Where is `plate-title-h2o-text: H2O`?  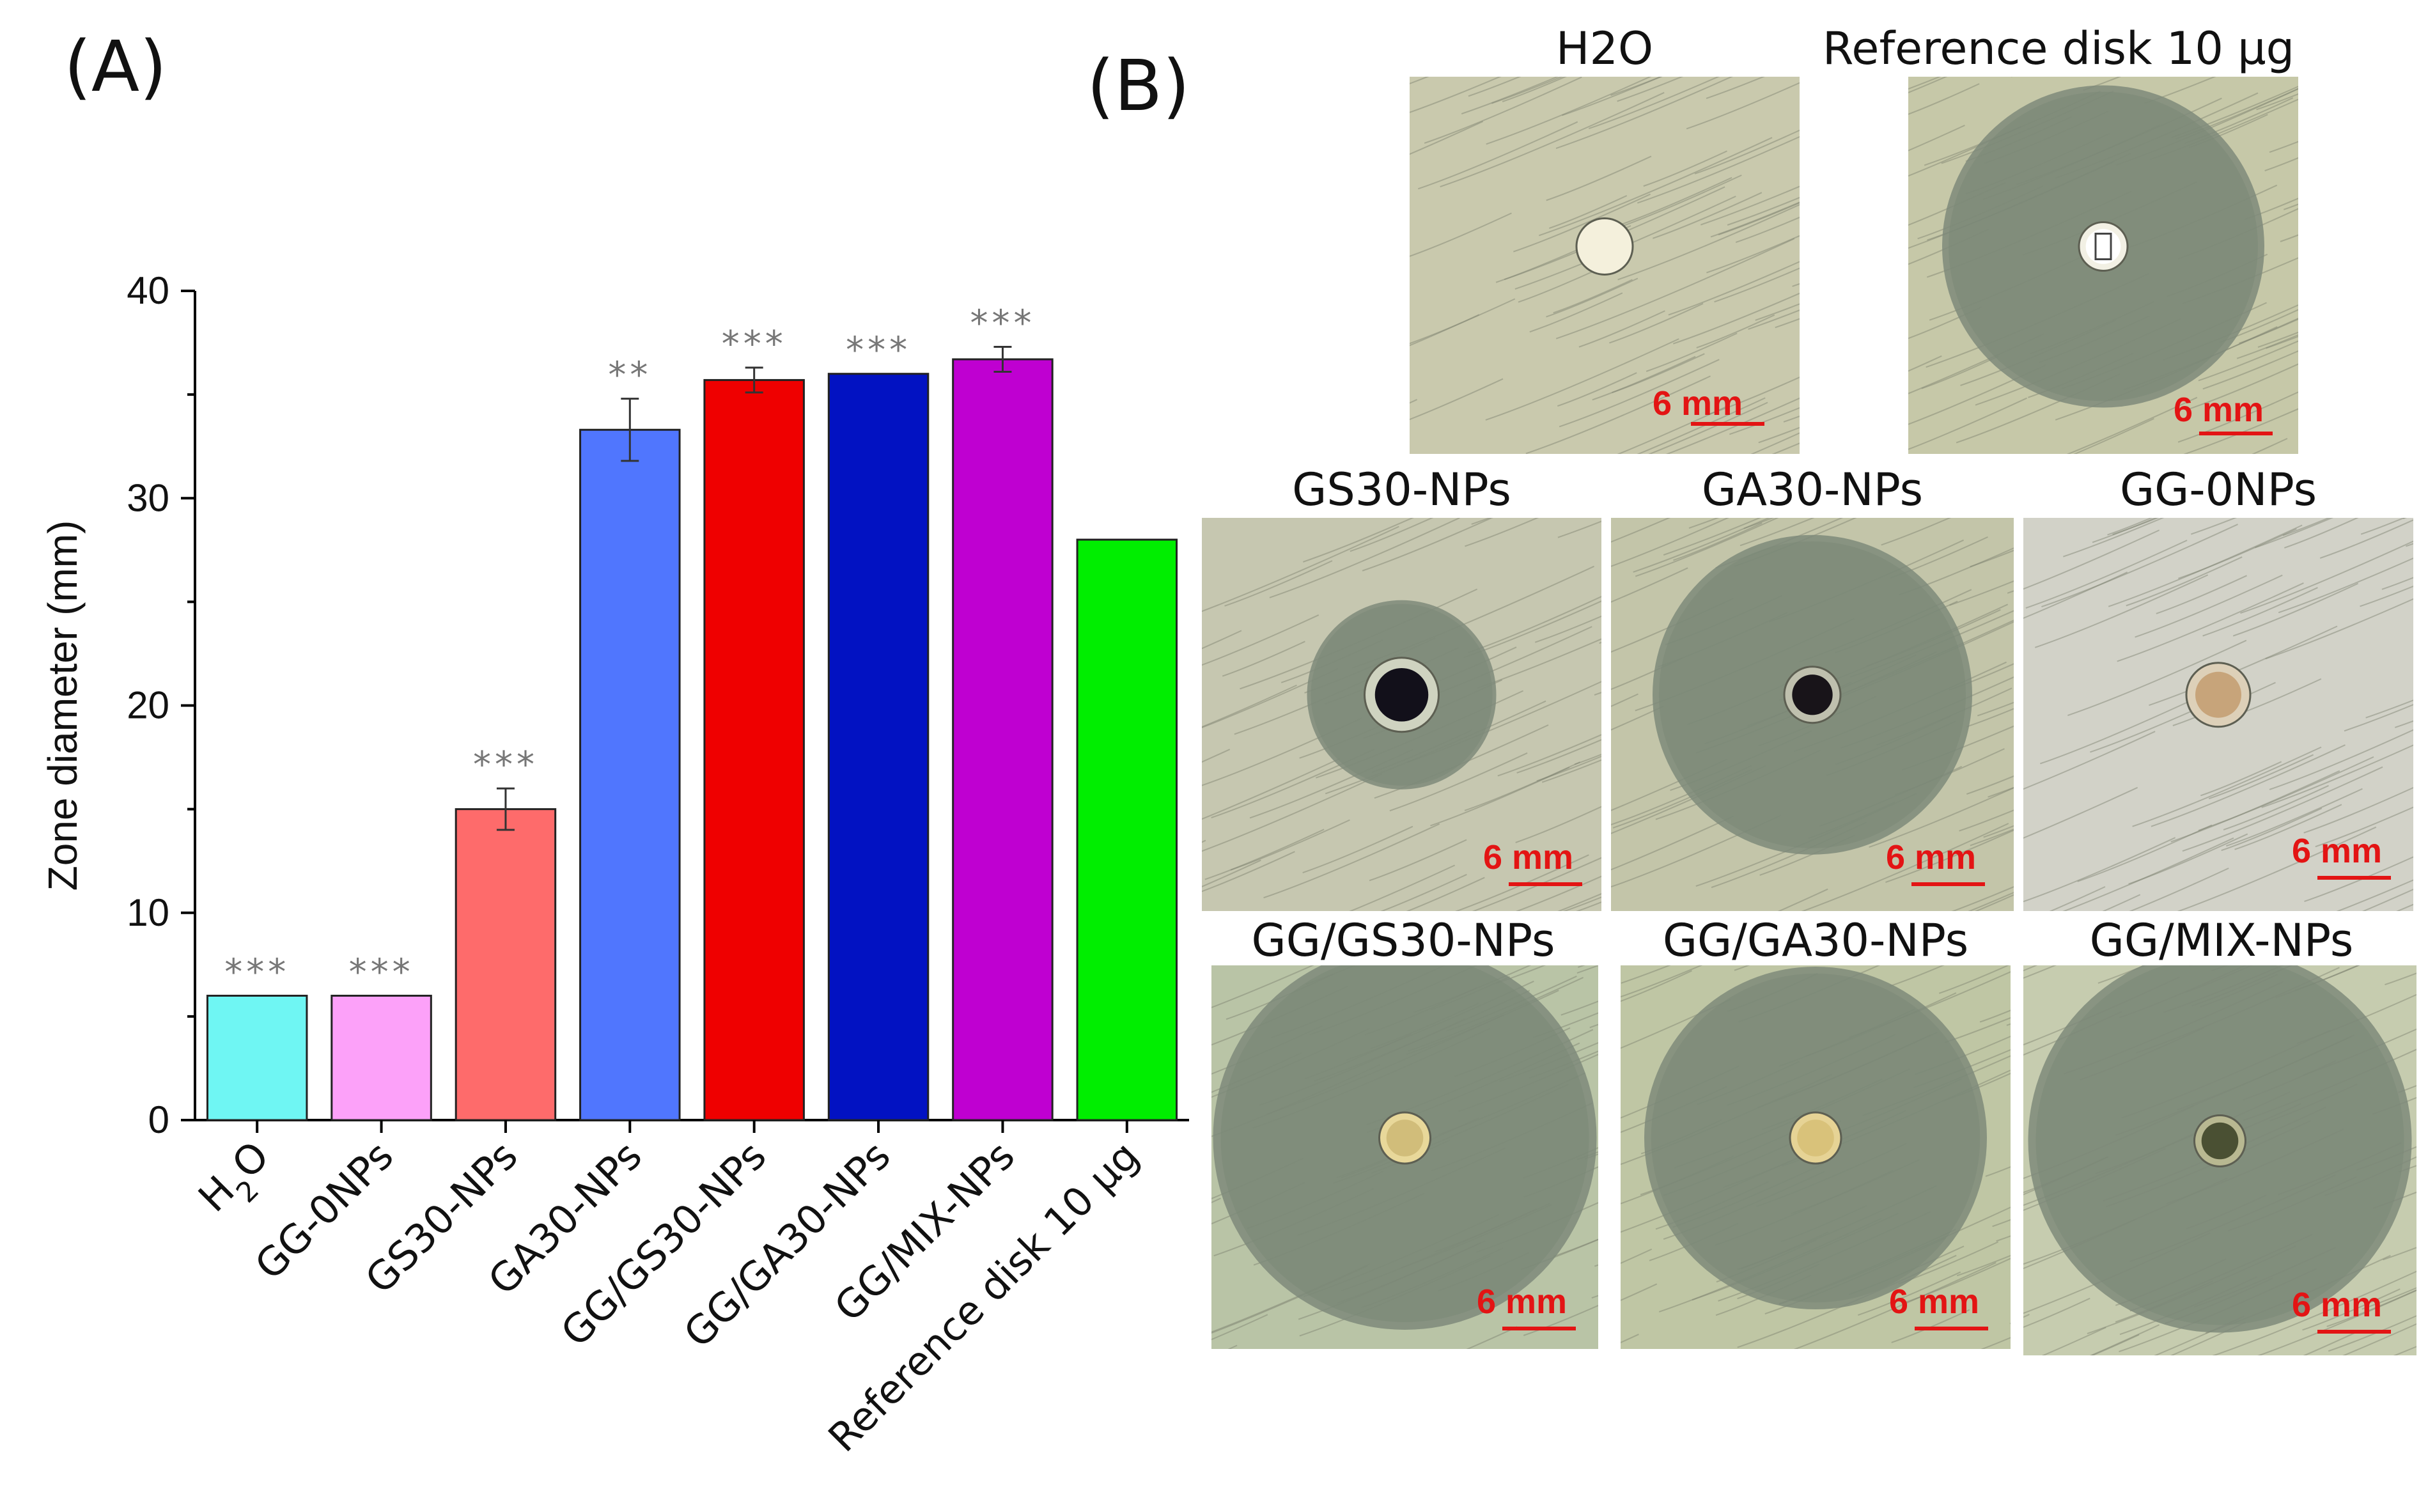 plate-title-h2o-text: H2O is located at coordinates (1604, 48).